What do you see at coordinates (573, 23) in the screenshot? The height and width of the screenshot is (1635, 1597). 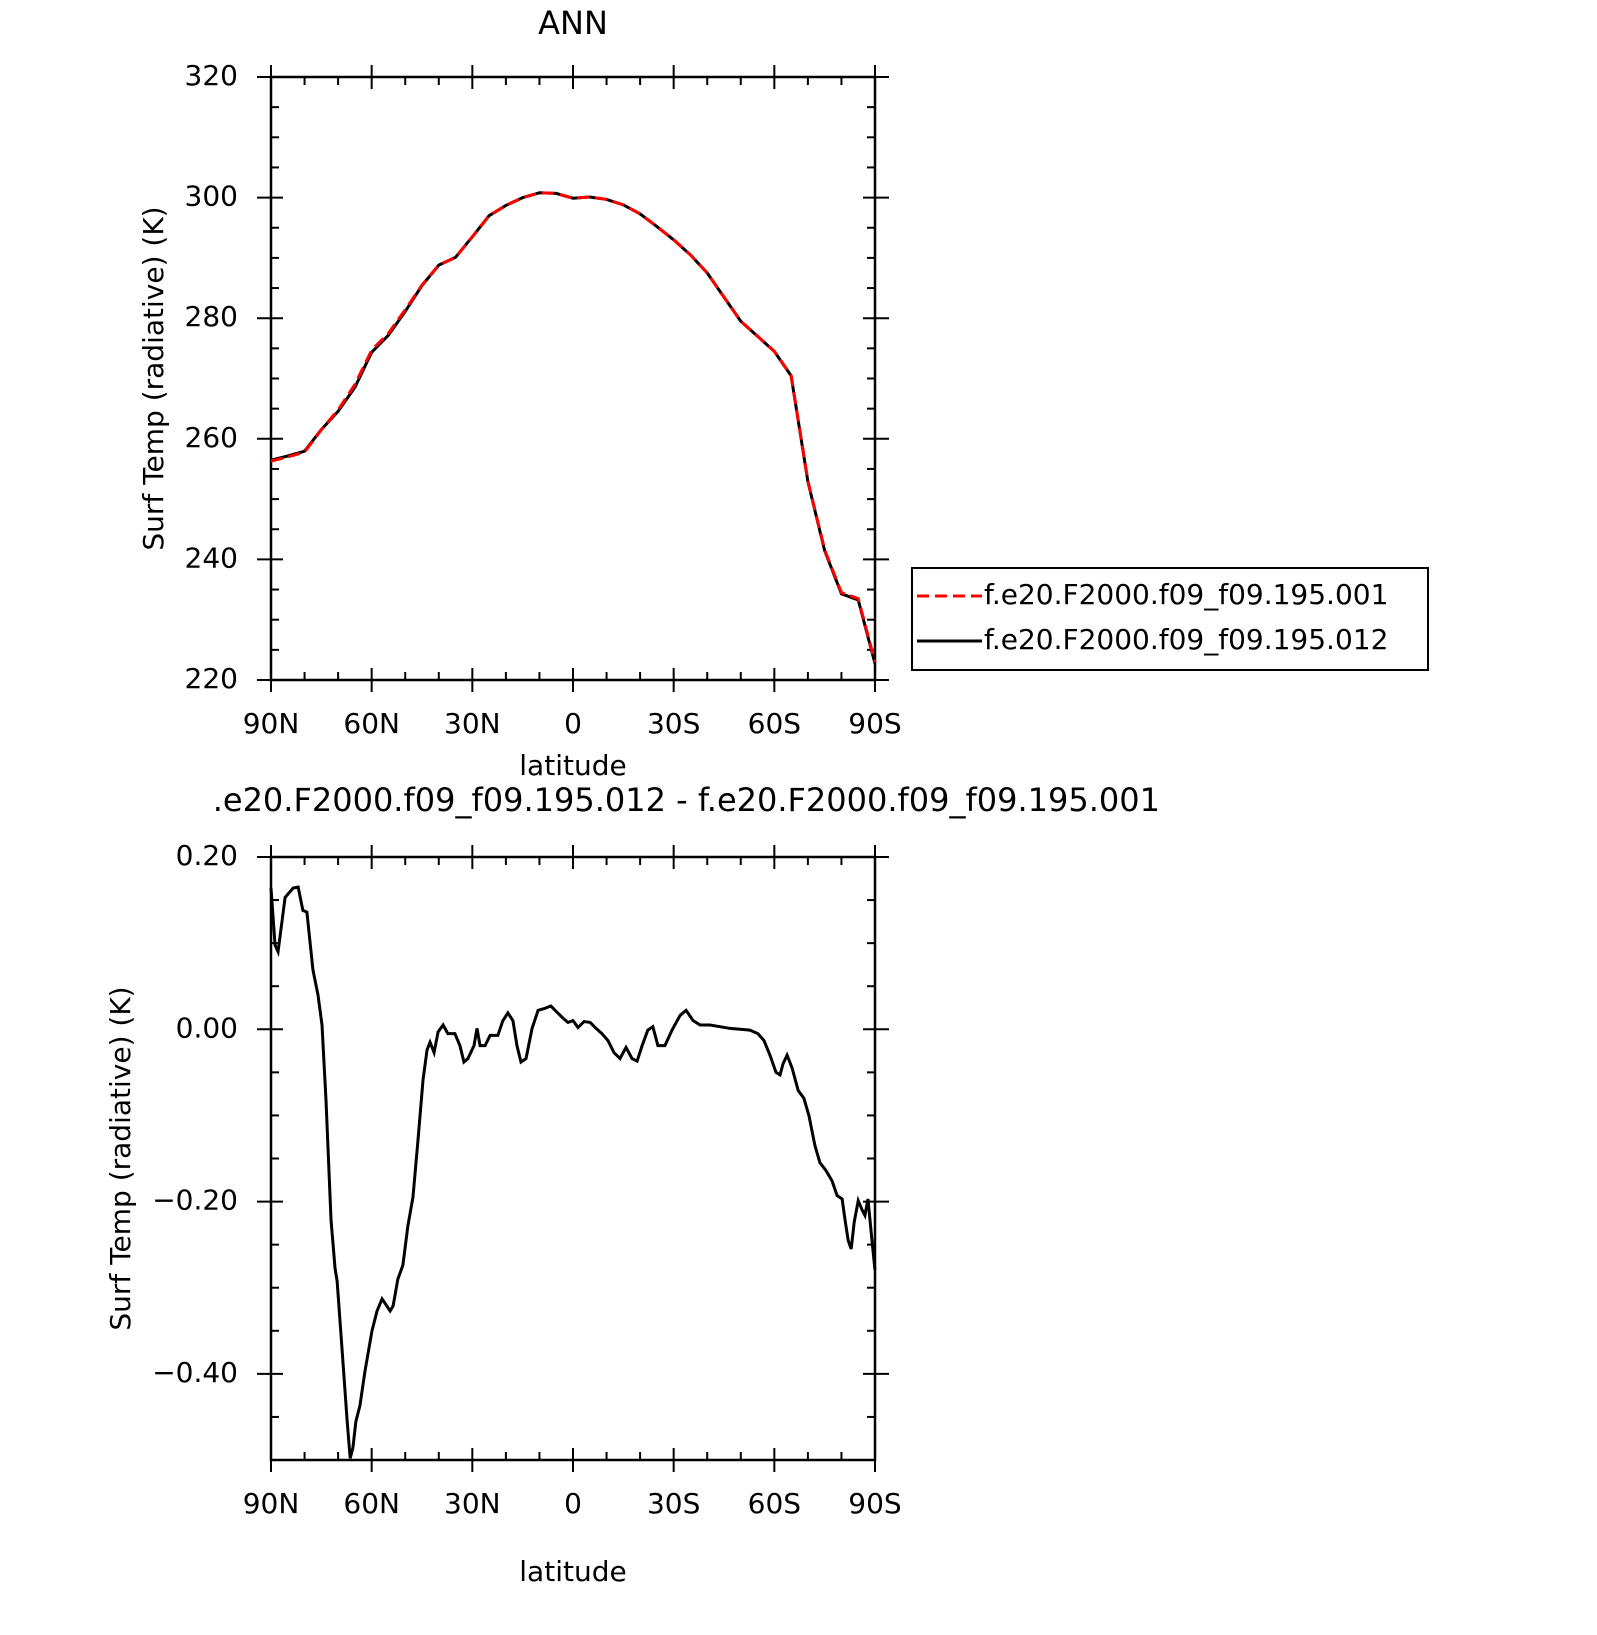 I see `chart-title: ANN` at bounding box center [573, 23].